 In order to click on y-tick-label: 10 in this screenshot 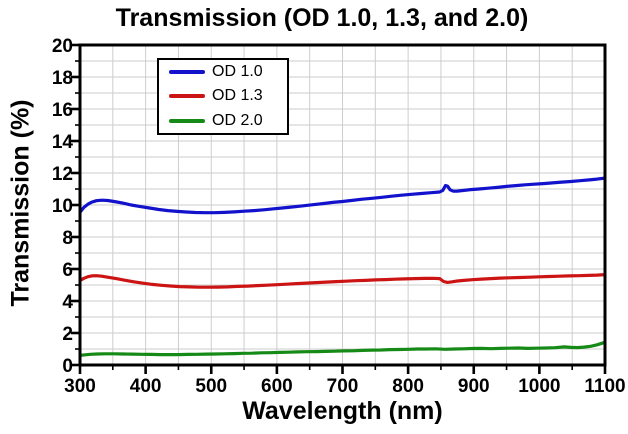, I will do `click(62, 206)`.